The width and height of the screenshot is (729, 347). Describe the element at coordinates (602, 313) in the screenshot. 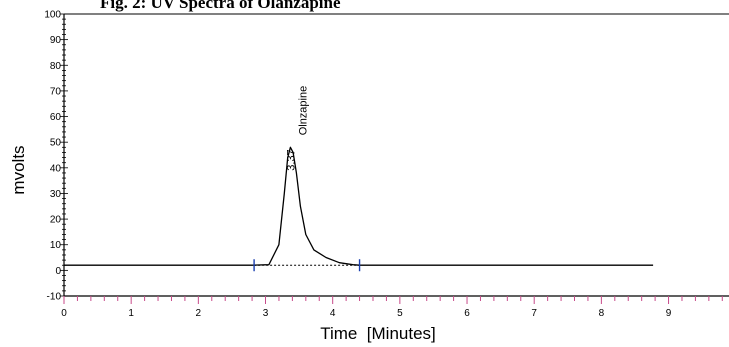

I see `x-tick-label: 8` at that location.